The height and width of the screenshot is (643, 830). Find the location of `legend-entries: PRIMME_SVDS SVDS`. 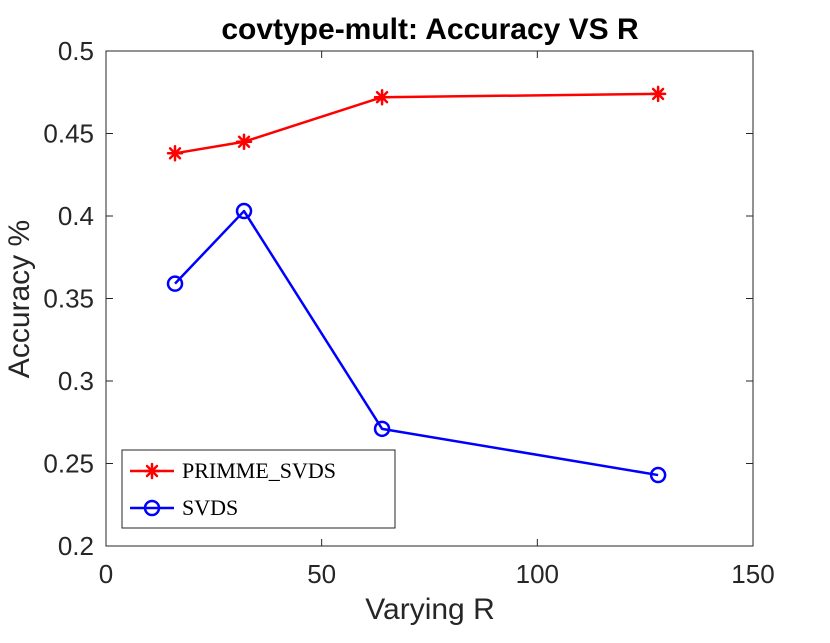

legend-entries: PRIMME_SVDS SVDS is located at coordinates (233, 489).